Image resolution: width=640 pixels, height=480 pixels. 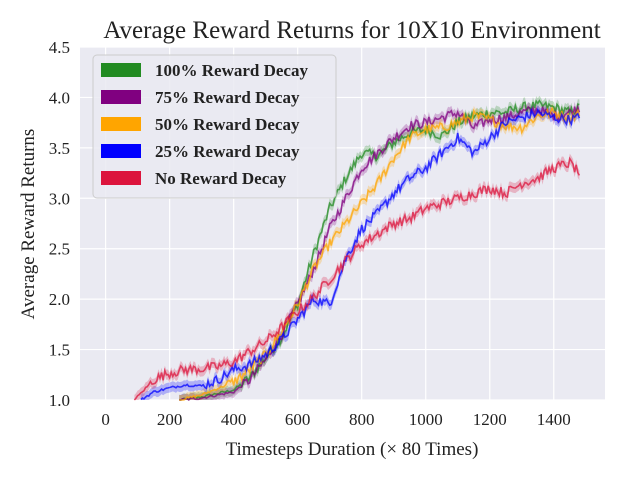 What do you see at coordinates (362, 419) in the screenshot?
I see `x-tick-label: 800` at bounding box center [362, 419].